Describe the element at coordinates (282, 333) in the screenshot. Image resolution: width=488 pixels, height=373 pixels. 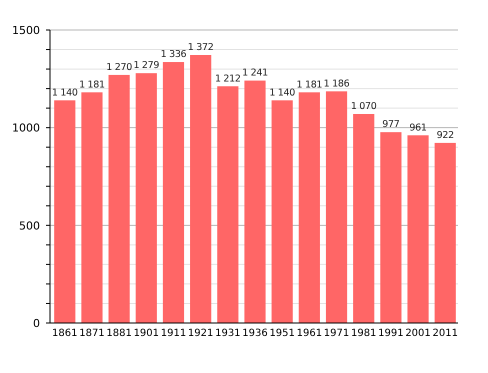
I see `x-tick-label: 1951` at that location.